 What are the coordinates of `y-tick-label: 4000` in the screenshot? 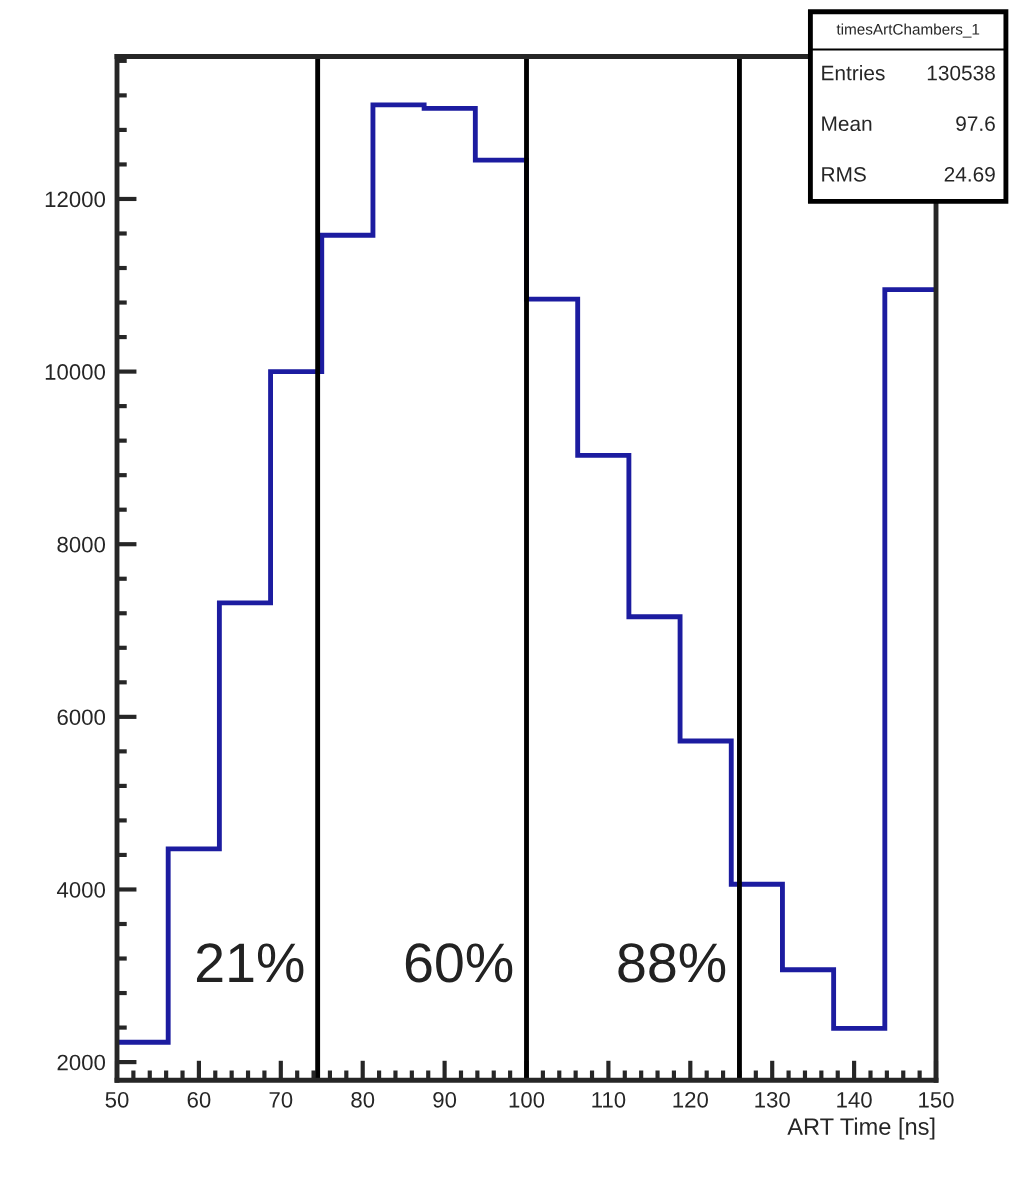 It's located at (81, 890).